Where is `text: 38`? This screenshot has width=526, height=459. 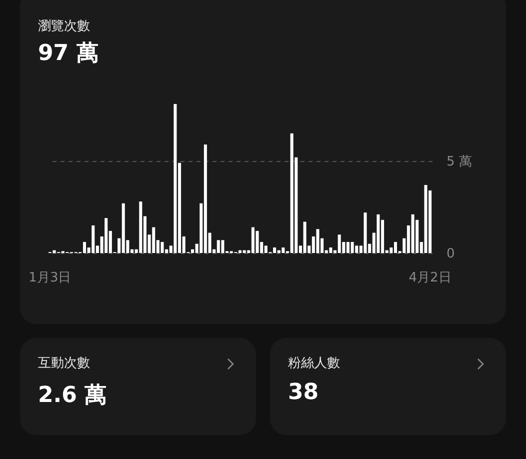
text: 38 is located at coordinates (303, 392).